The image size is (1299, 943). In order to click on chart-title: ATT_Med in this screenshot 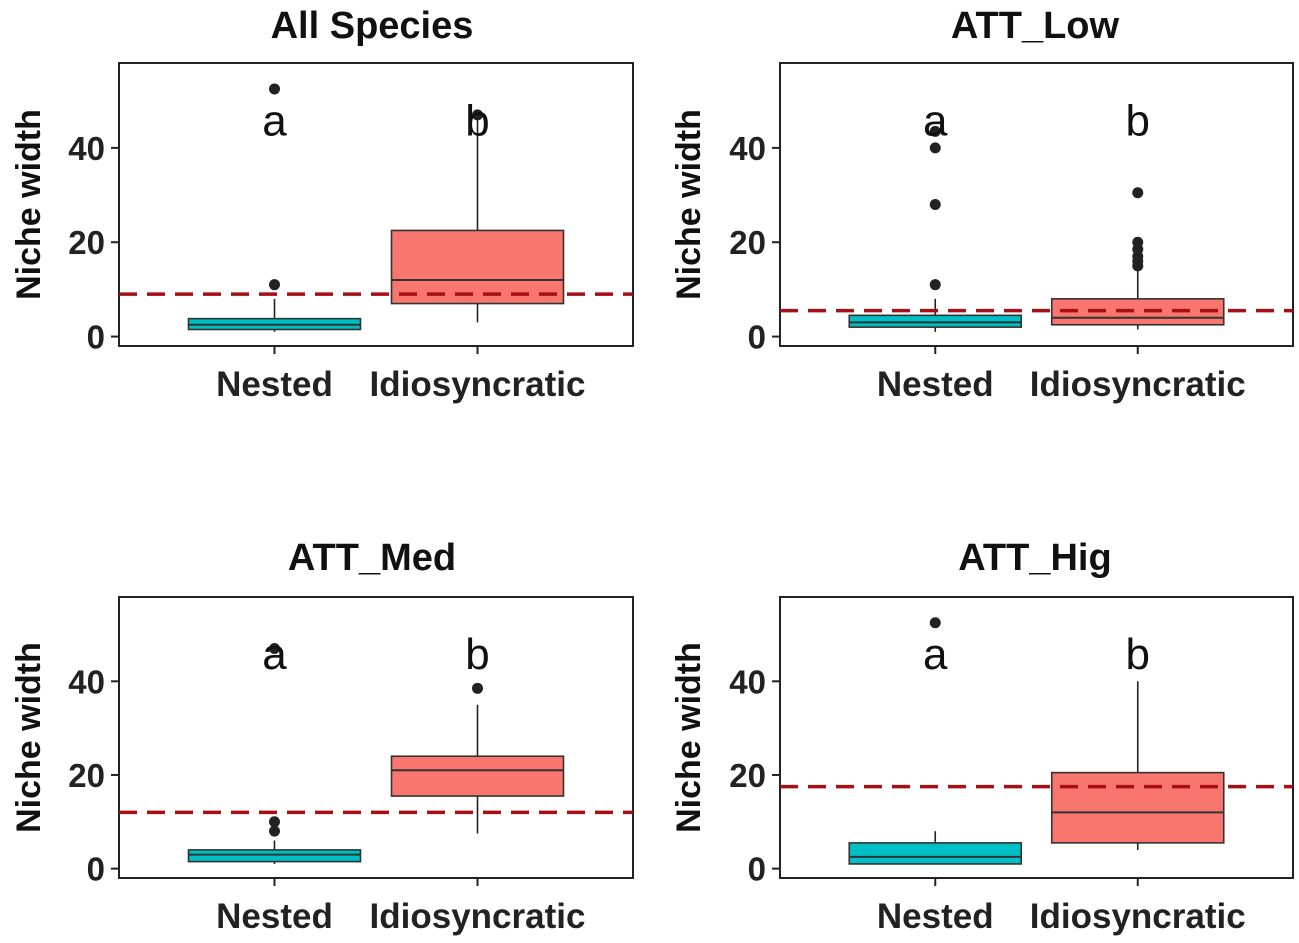, I will do `click(372, 558)`.